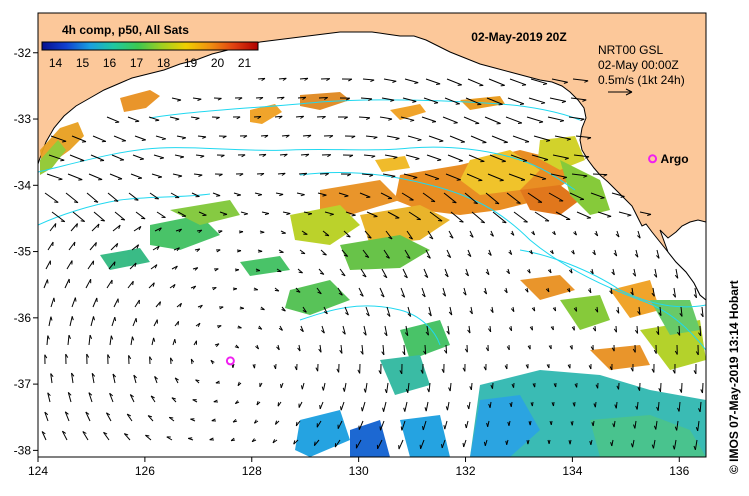 Image resolution: width=749 pixels, height=496 pixels. I want to click on colorbar-tick-label: 19, so click(191, 63).